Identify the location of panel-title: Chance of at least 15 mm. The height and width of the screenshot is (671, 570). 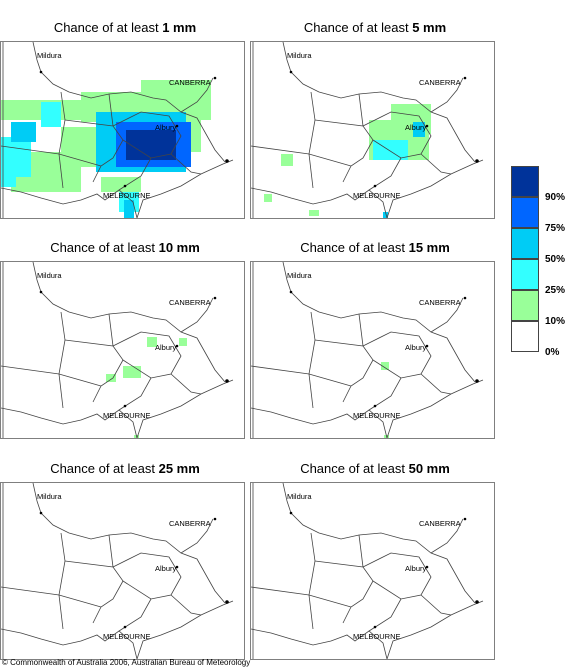
(375, 247).